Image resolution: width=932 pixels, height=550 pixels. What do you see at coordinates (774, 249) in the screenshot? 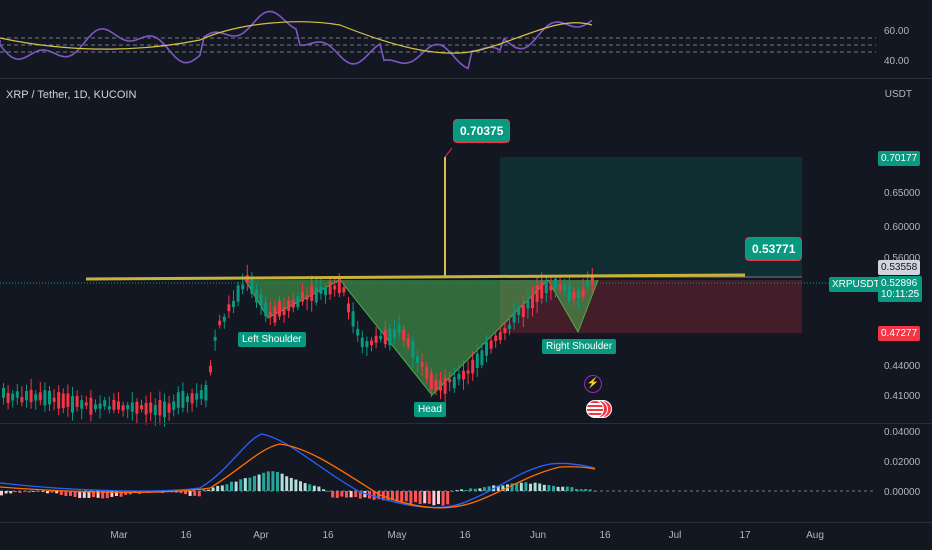
I see `neckline-callout: 0.53771` at bounding box center [774, 249].